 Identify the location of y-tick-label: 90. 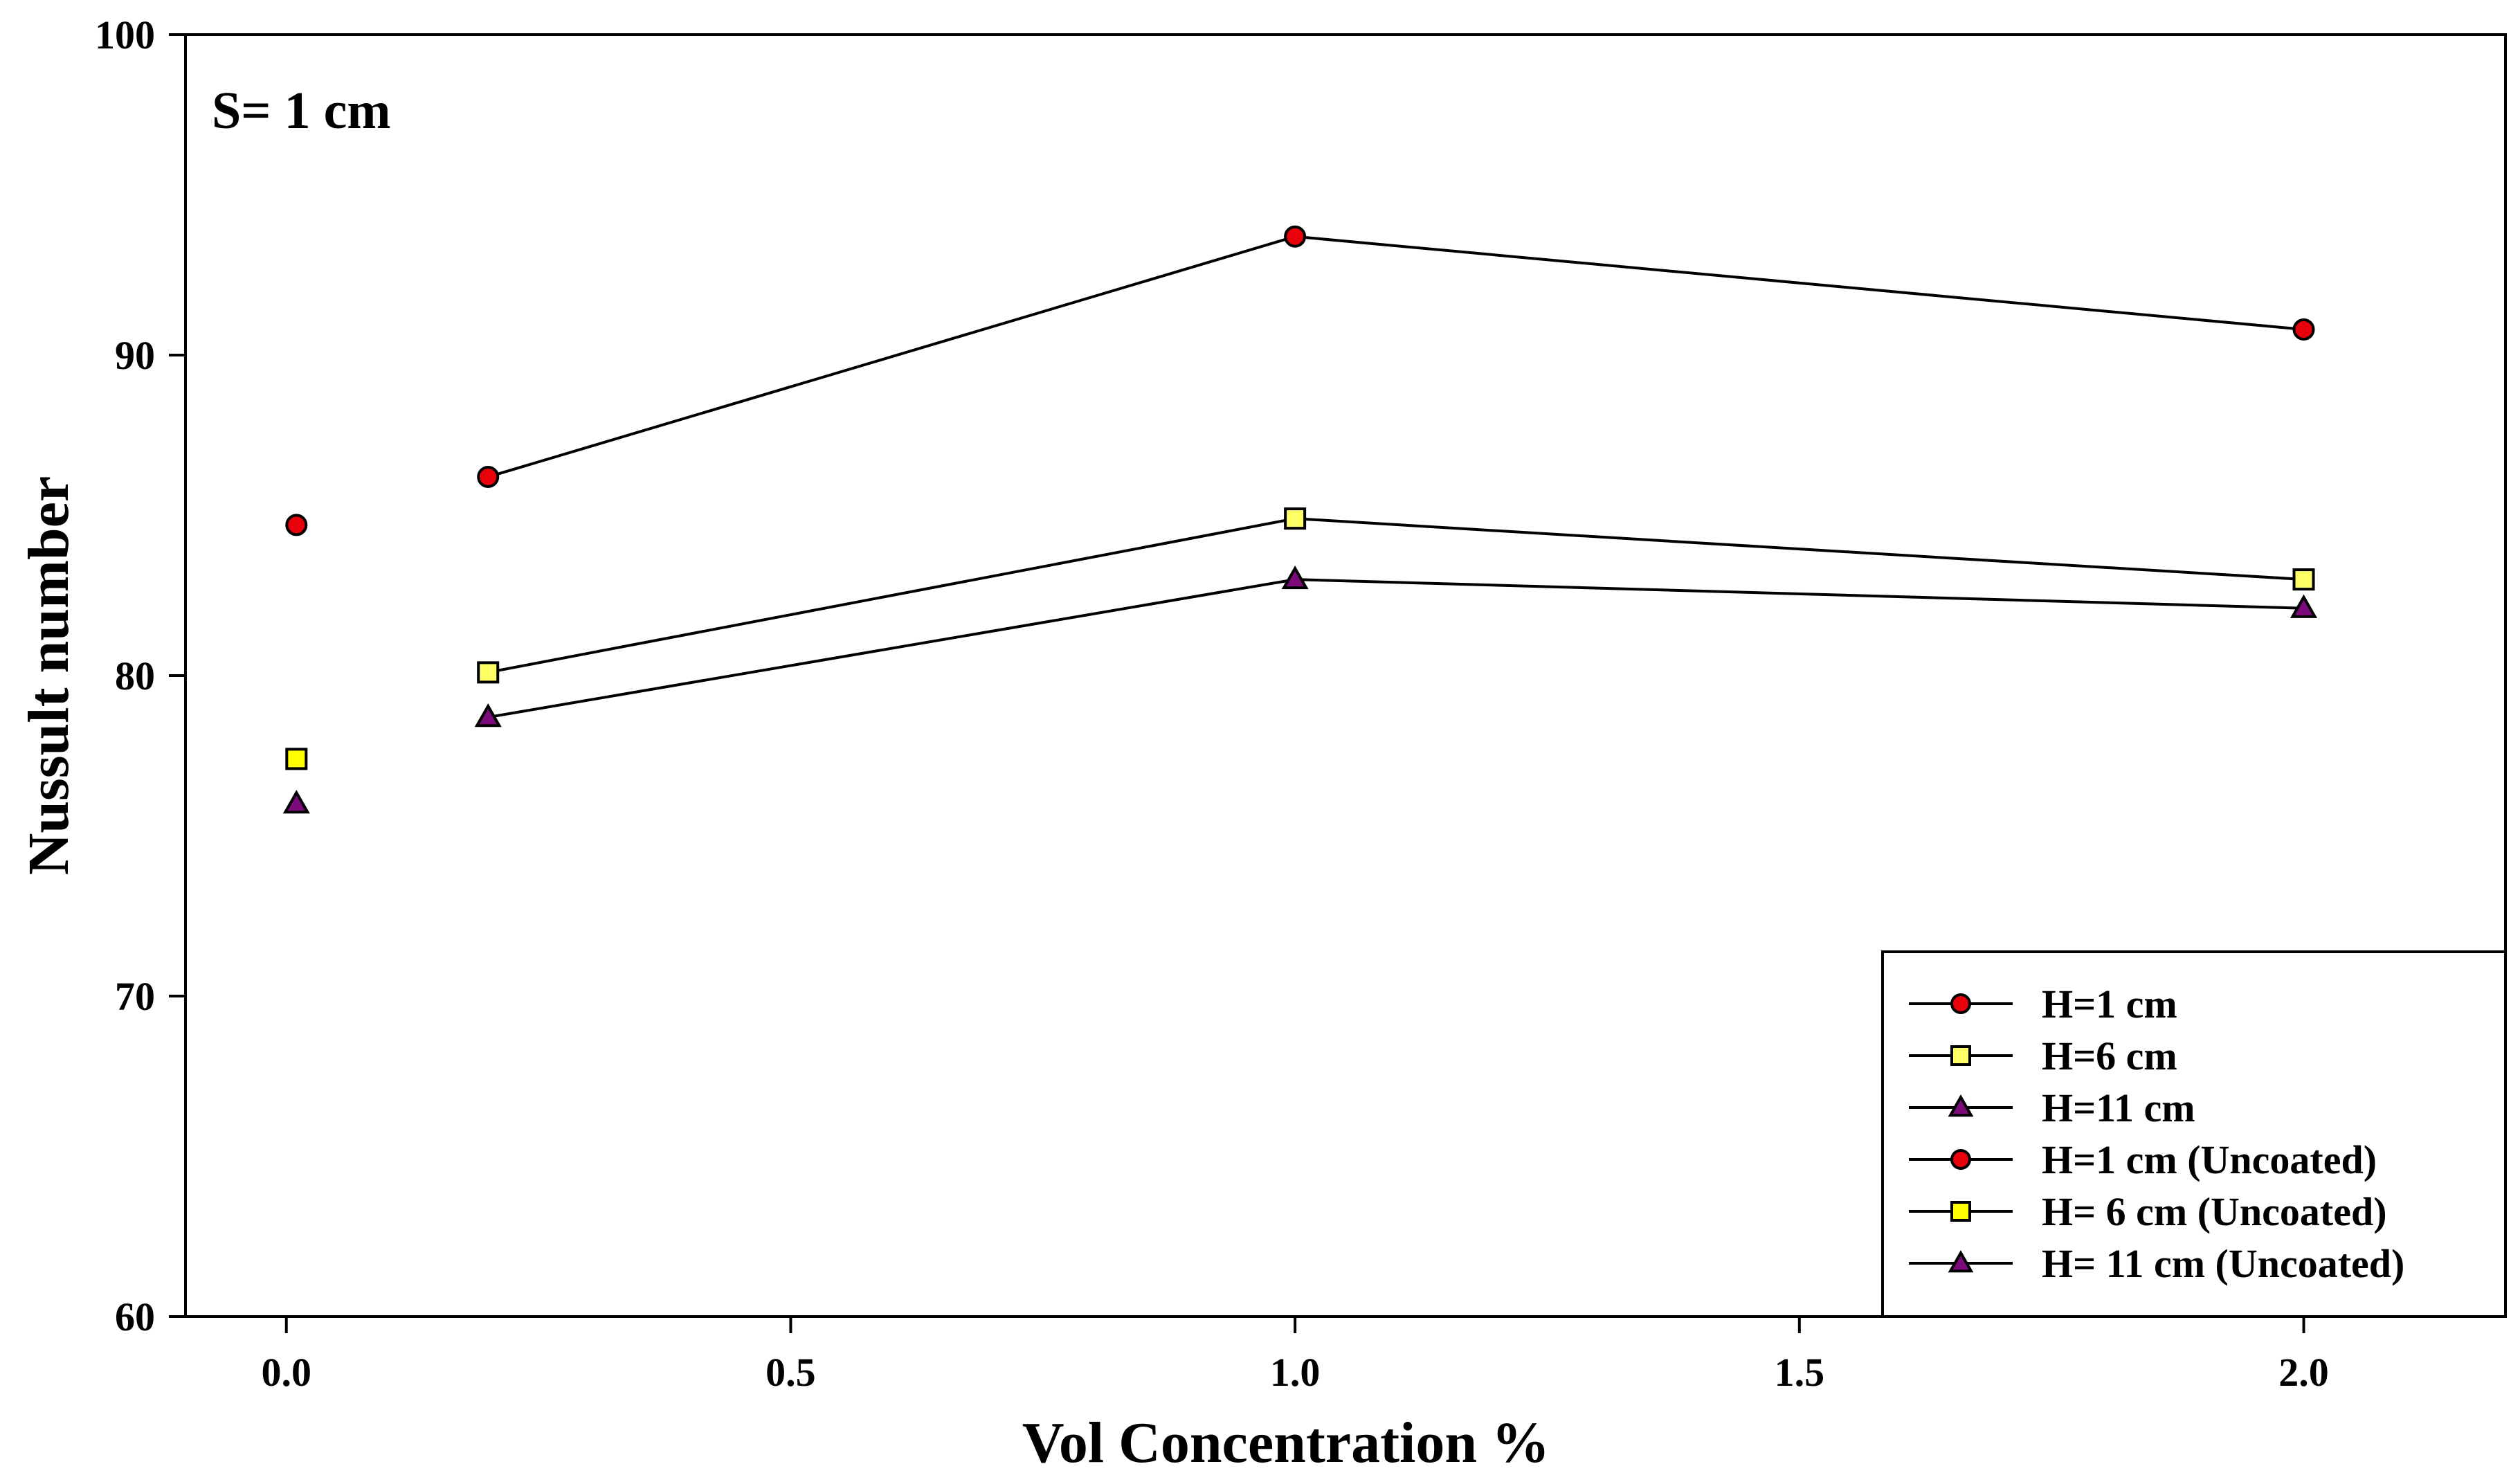
(135, 355).